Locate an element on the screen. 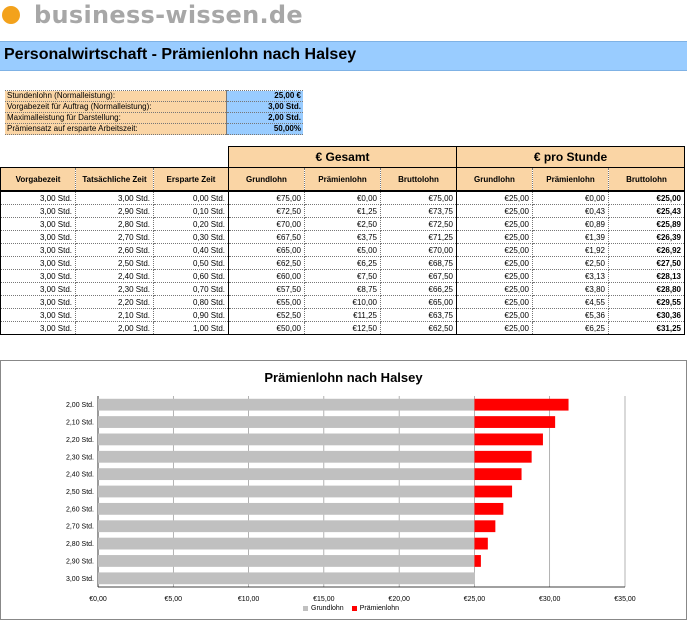 The width and height of the screenshot is (700, 629). table-cell: 0,00 Std. is located at coordinates (191, 198).